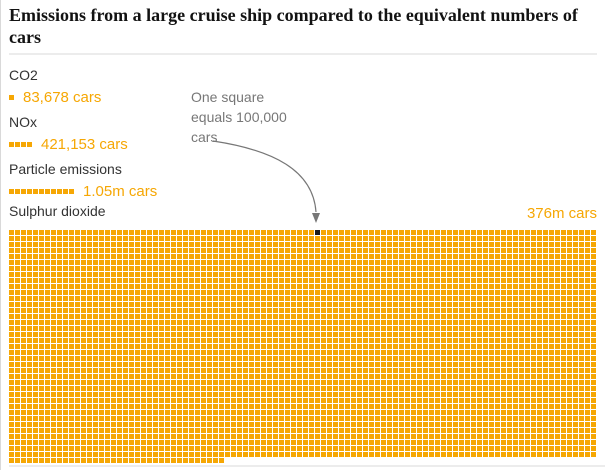 The image size is (605, 470). Describe the element at coordinates (65, 169) in the screenshot. I see `series-label: Particle emissions` at that location.